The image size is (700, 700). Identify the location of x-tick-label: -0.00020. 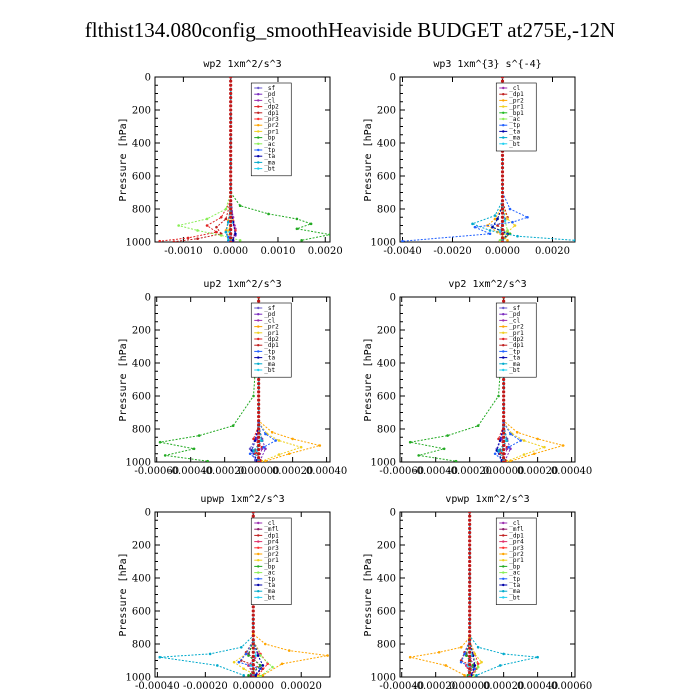
(224, 471).